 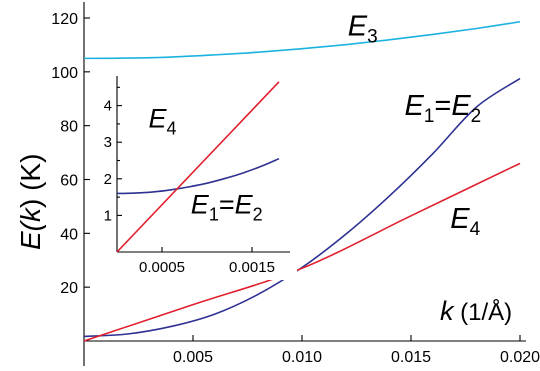 I want to click on curve-label-E3: E3, so click(x=363, y=28).